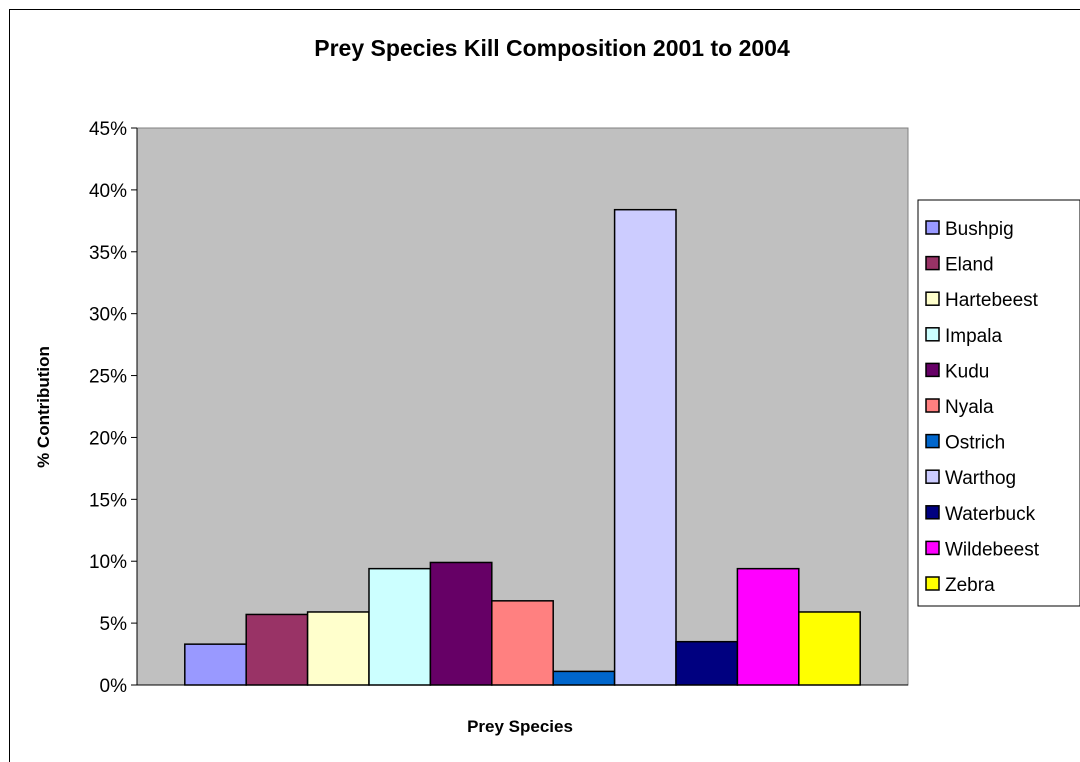  I want to click on bar-warthog, so click(645, 447).